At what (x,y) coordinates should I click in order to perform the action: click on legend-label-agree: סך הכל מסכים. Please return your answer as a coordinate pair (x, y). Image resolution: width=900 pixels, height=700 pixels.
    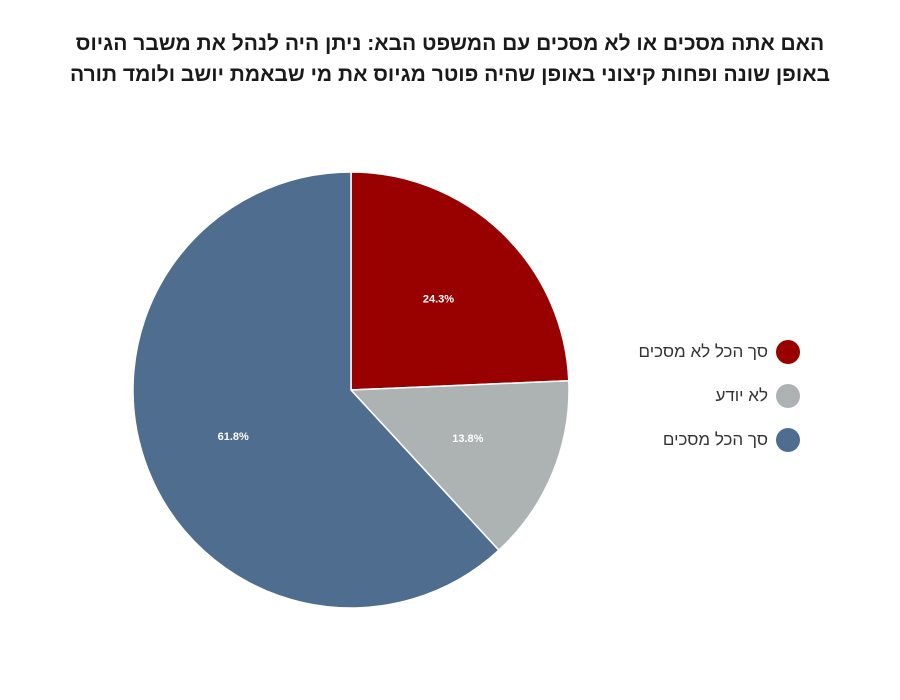
    Looking at the image, I should click on (715, 439).